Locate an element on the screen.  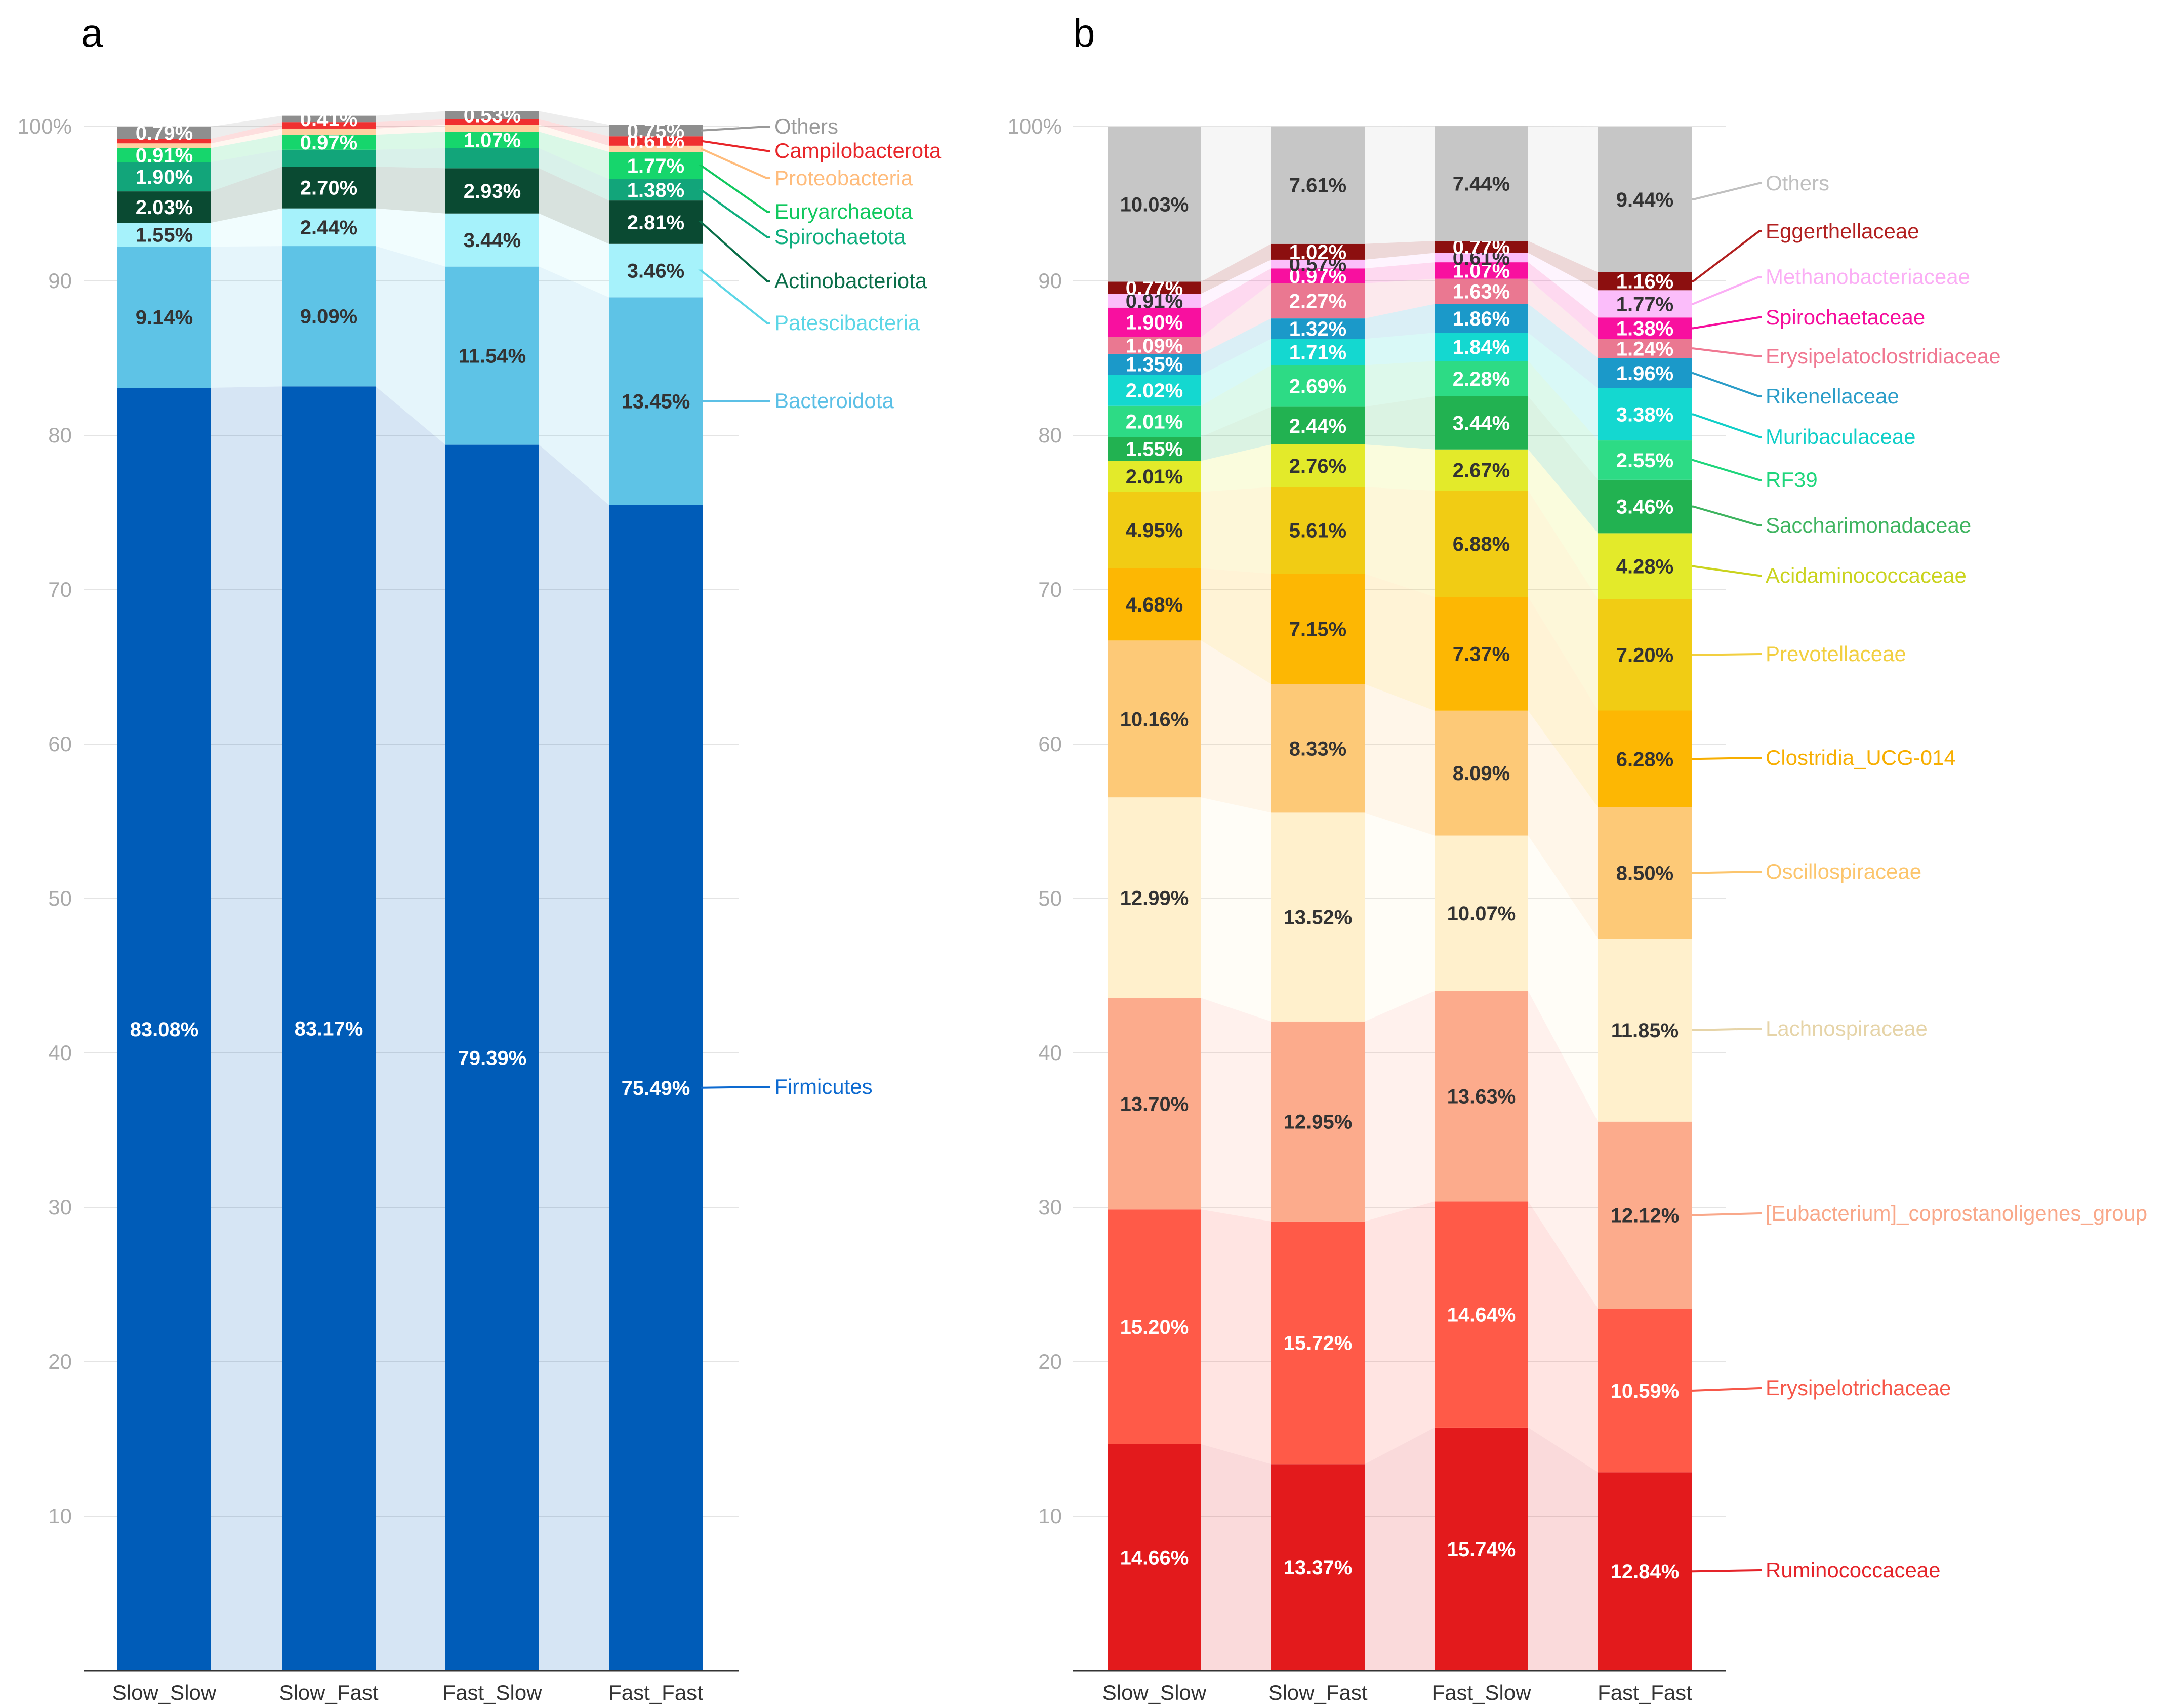
legend-entry: Ruminococcaceae is located at coordinates (1853, 1570).